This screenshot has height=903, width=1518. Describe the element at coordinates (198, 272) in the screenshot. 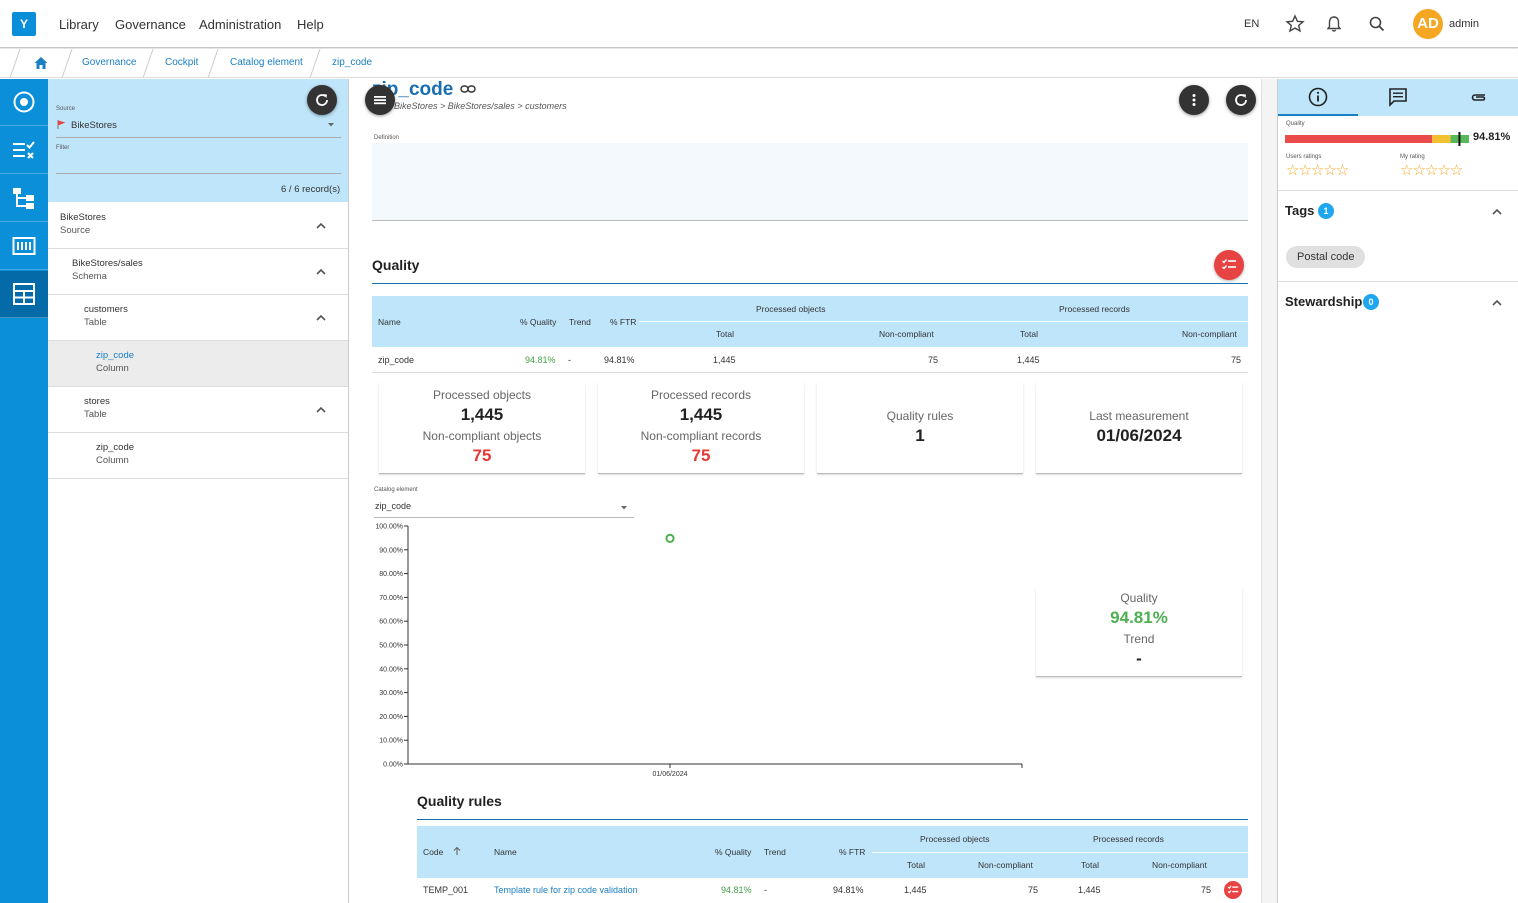

I see `tree-row-schema: BikeStores/sales Schema` at that location.